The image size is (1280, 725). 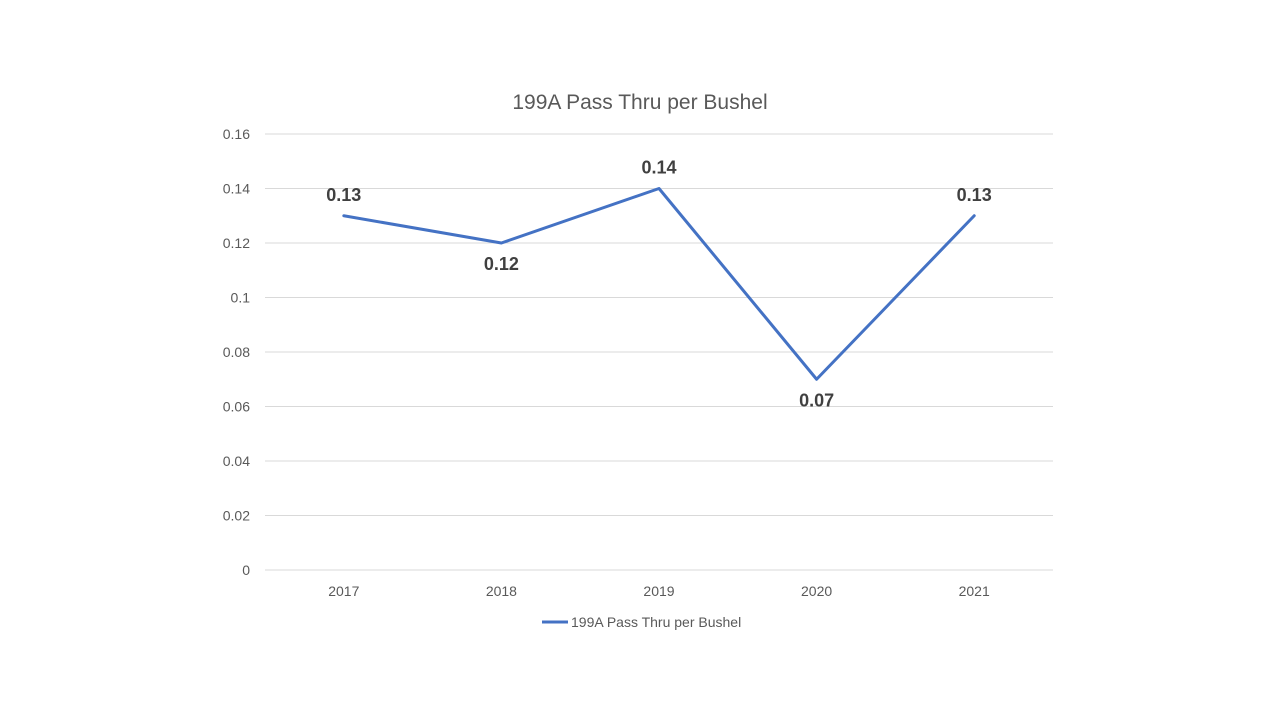 I want to click on x-tick-label: 2019, so click(x=658, y=591).